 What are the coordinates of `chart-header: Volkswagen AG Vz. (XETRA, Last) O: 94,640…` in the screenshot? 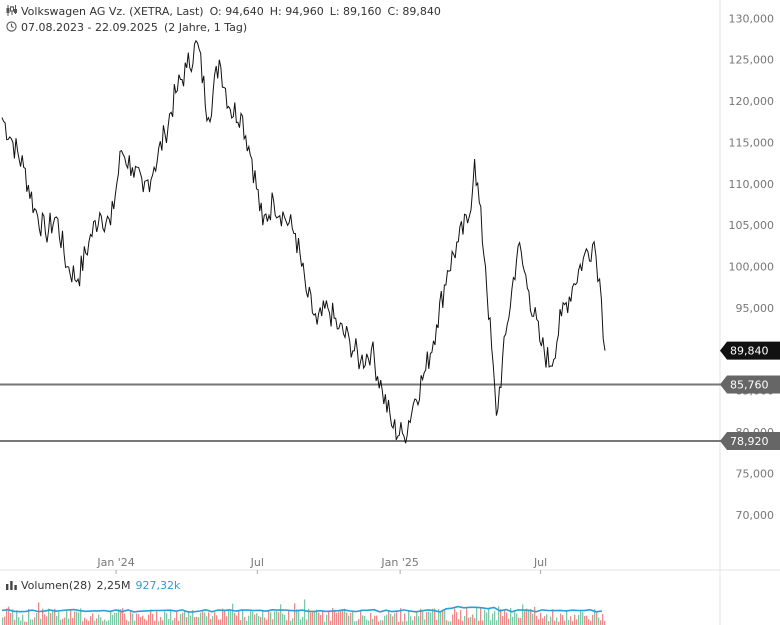 It's located at (226, 11).